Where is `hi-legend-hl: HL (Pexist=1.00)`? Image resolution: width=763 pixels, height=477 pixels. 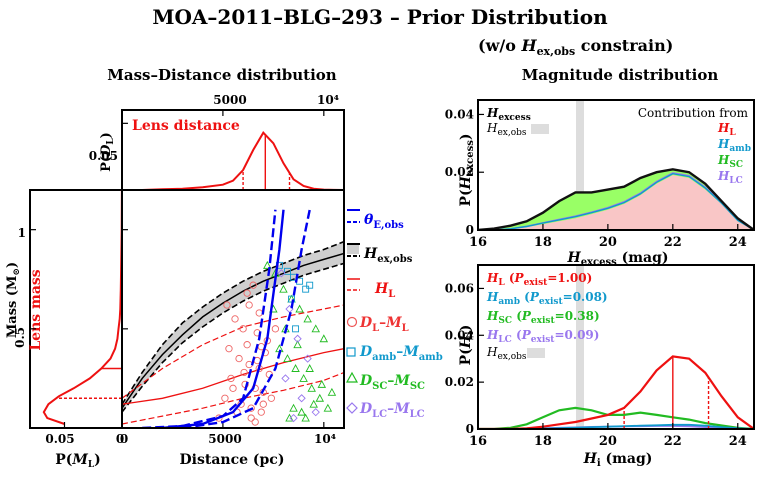
hi-legend-hl: HL (Pexist=1.00) is located at coordinates (539, 279).